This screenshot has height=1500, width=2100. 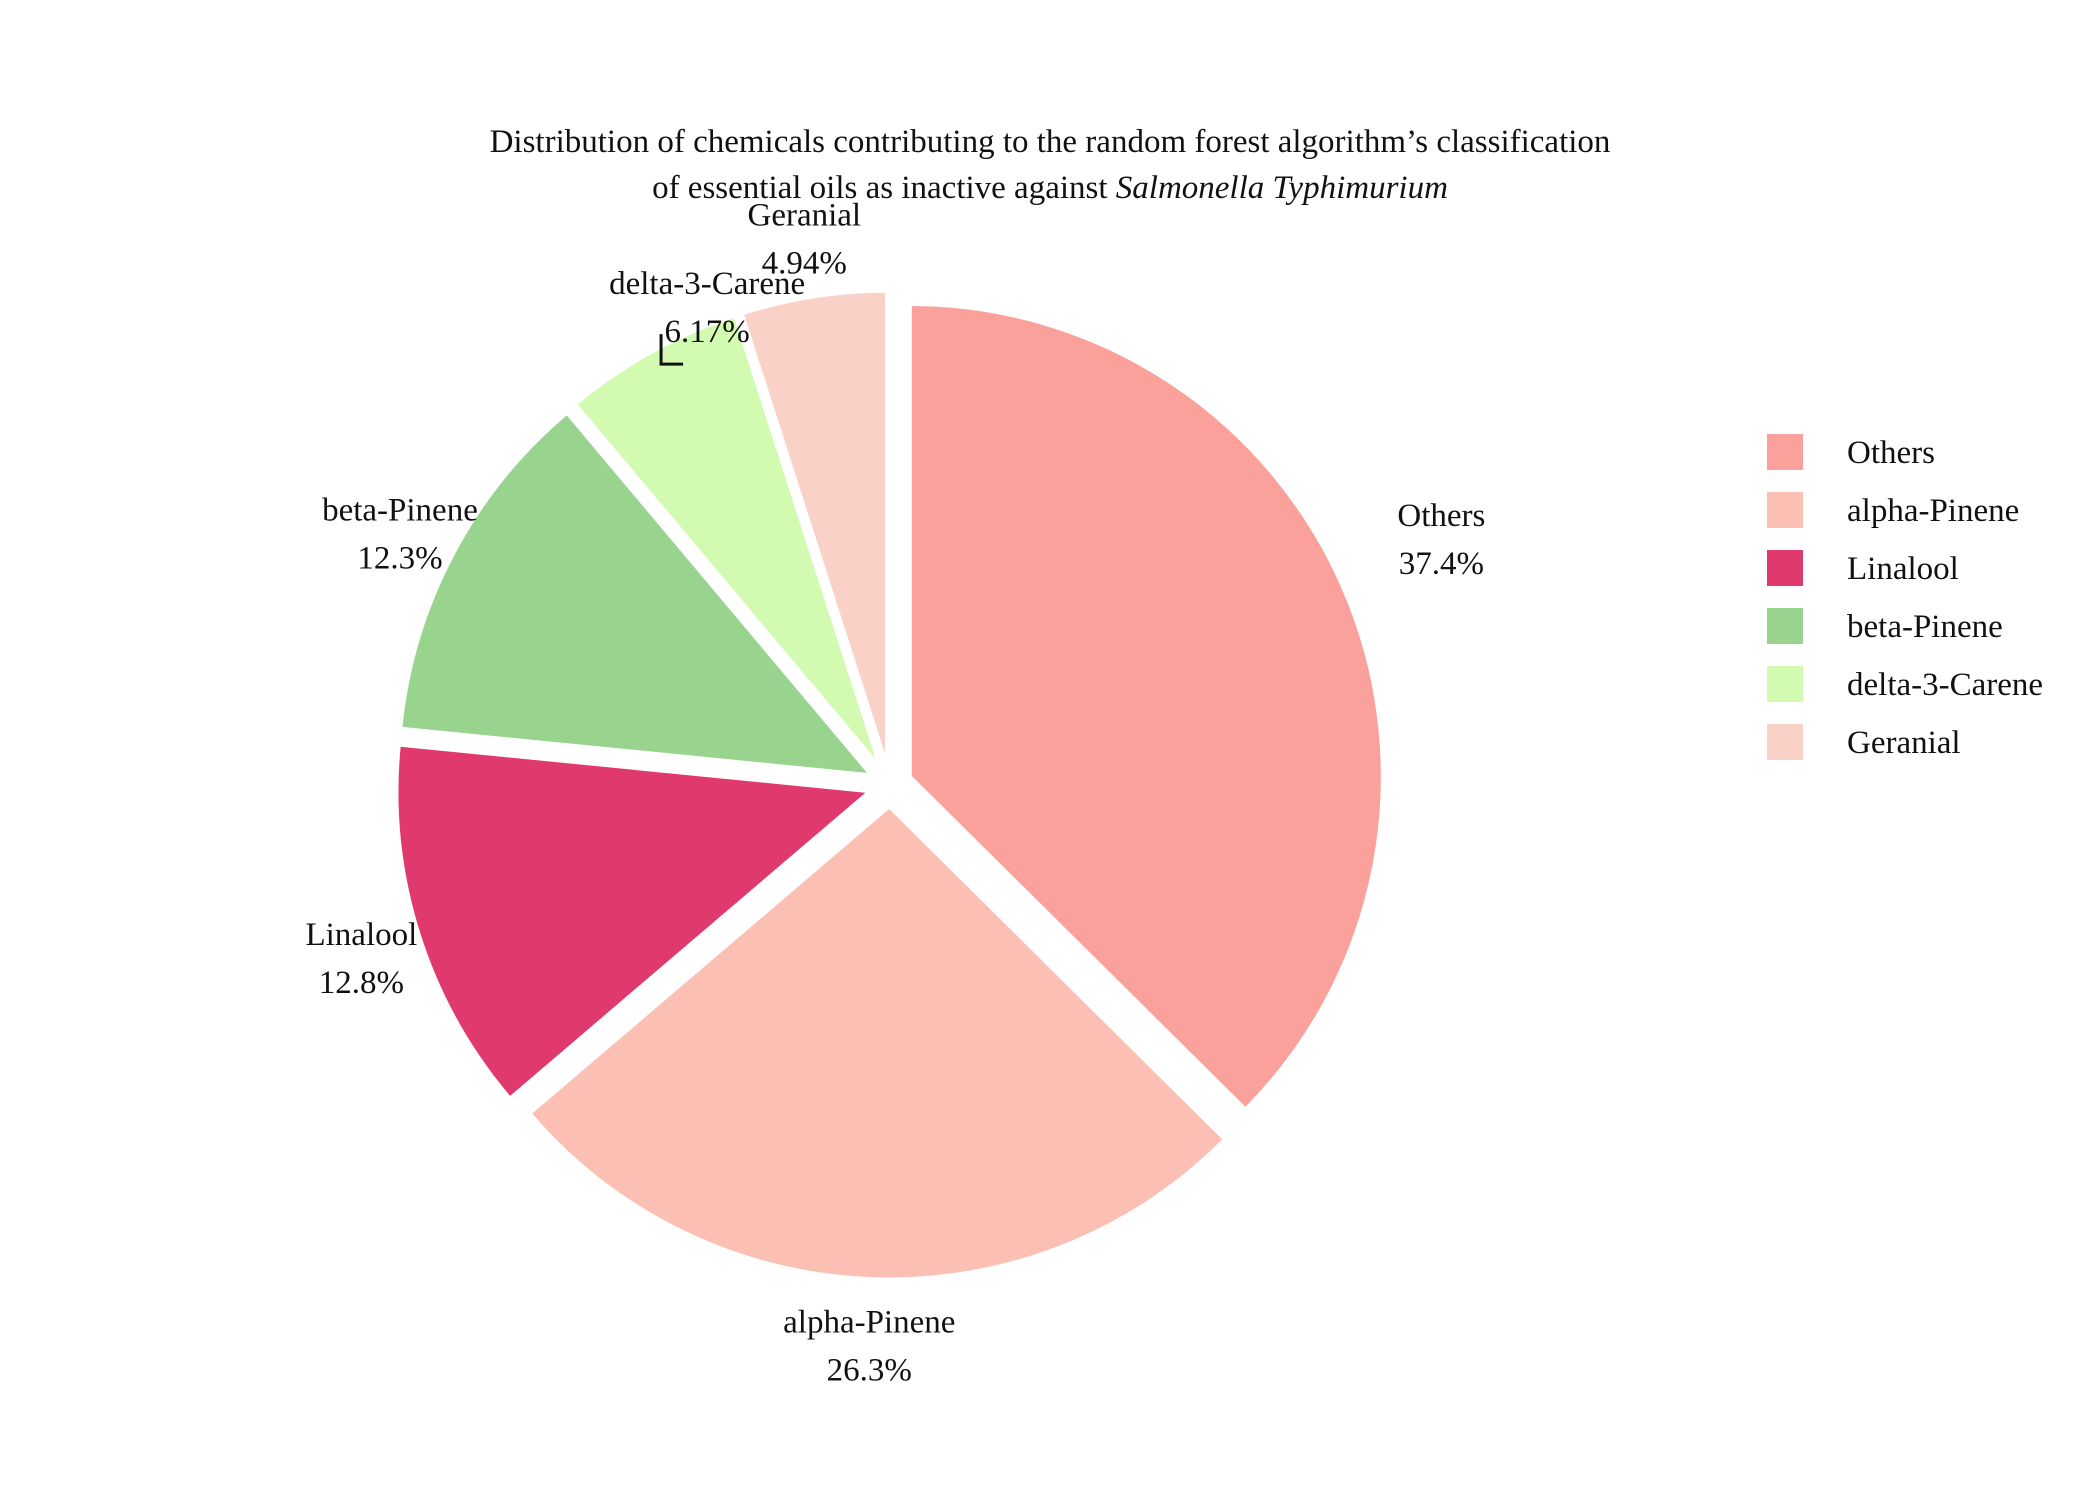 What do you see at coordinates (1146, 707) in the screenshot?
I see `pie-slice-others` at bounding box center [1146, 707].